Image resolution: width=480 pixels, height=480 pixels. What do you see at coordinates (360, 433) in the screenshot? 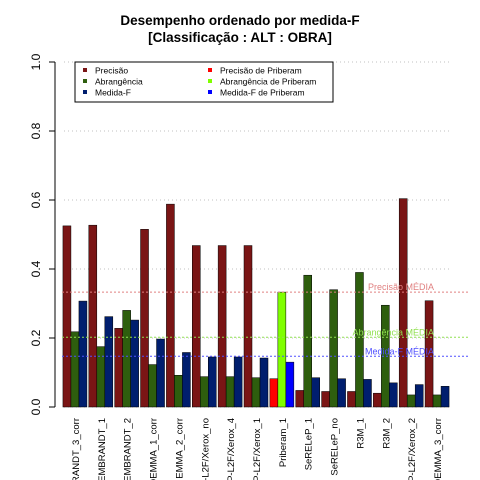
I see `x-tick-label: R3M_1` at bounding box center [360, 433].